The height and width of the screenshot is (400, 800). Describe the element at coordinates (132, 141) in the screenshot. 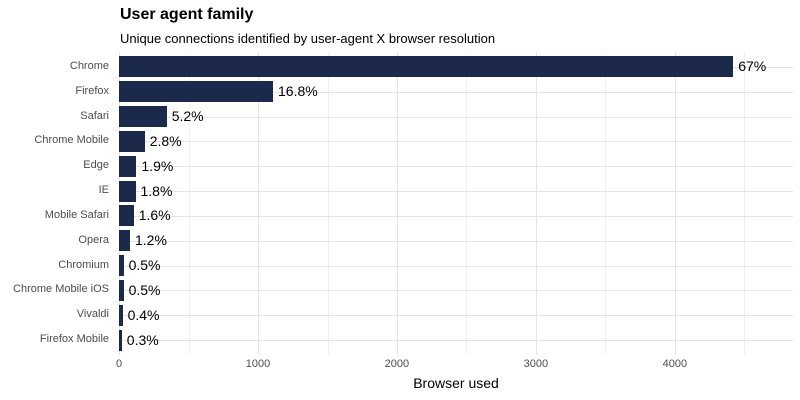

I see `bar-chrome-mobile` at that location.